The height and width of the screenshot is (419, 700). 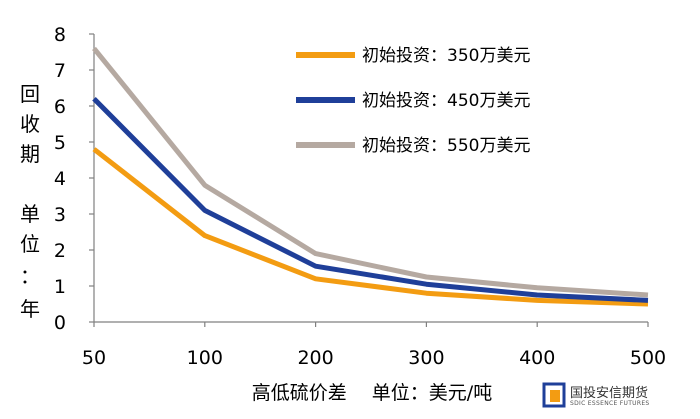 I want to click on brand-subtitle: SDIC ESSENCE FUTURES, so click(x=610, y=403).